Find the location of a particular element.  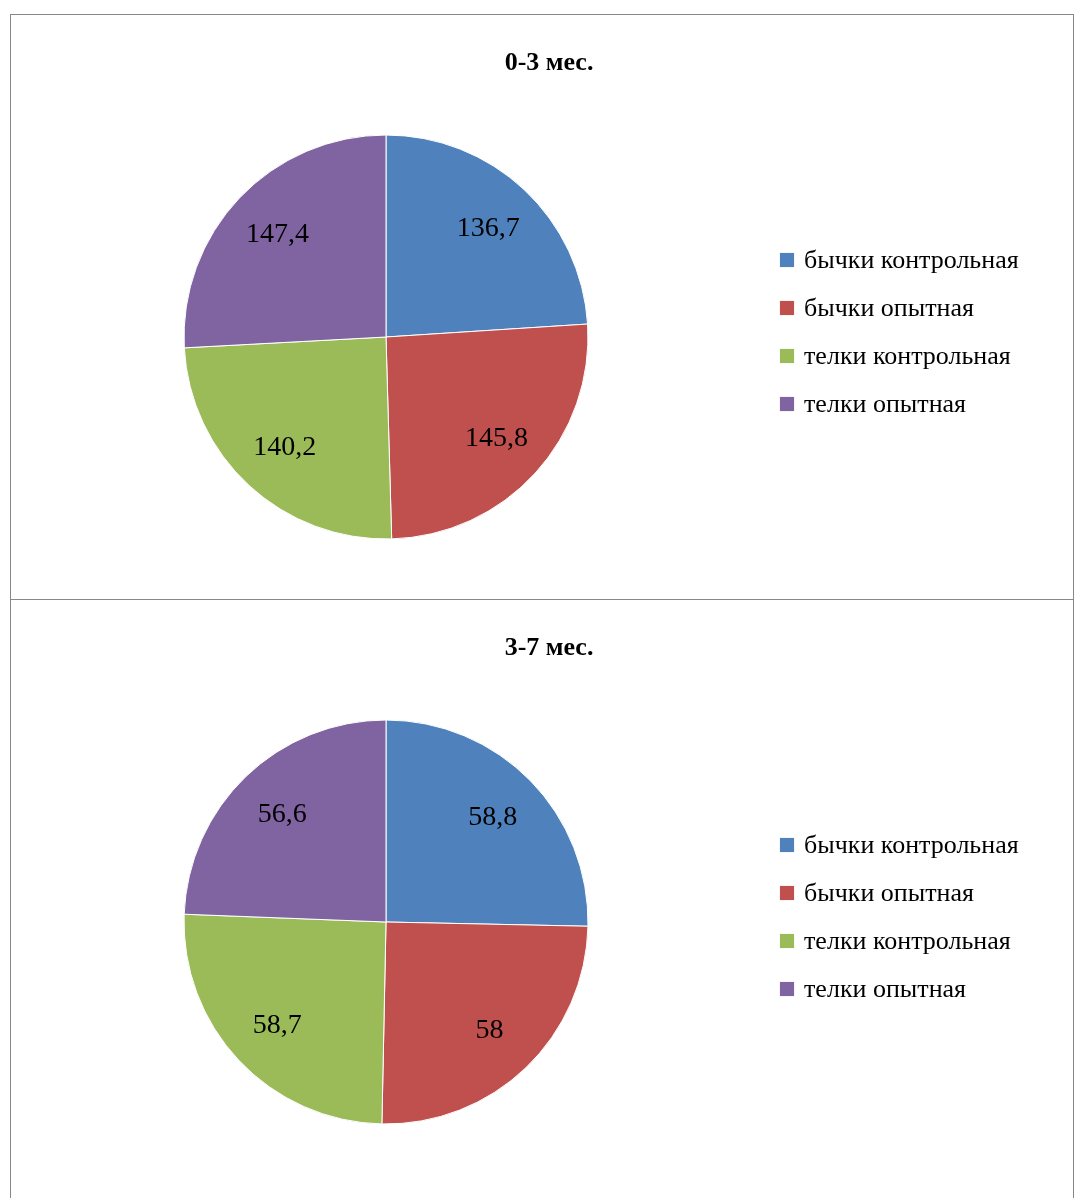

data-label: 136,7 is located at coordinates (488, 226).